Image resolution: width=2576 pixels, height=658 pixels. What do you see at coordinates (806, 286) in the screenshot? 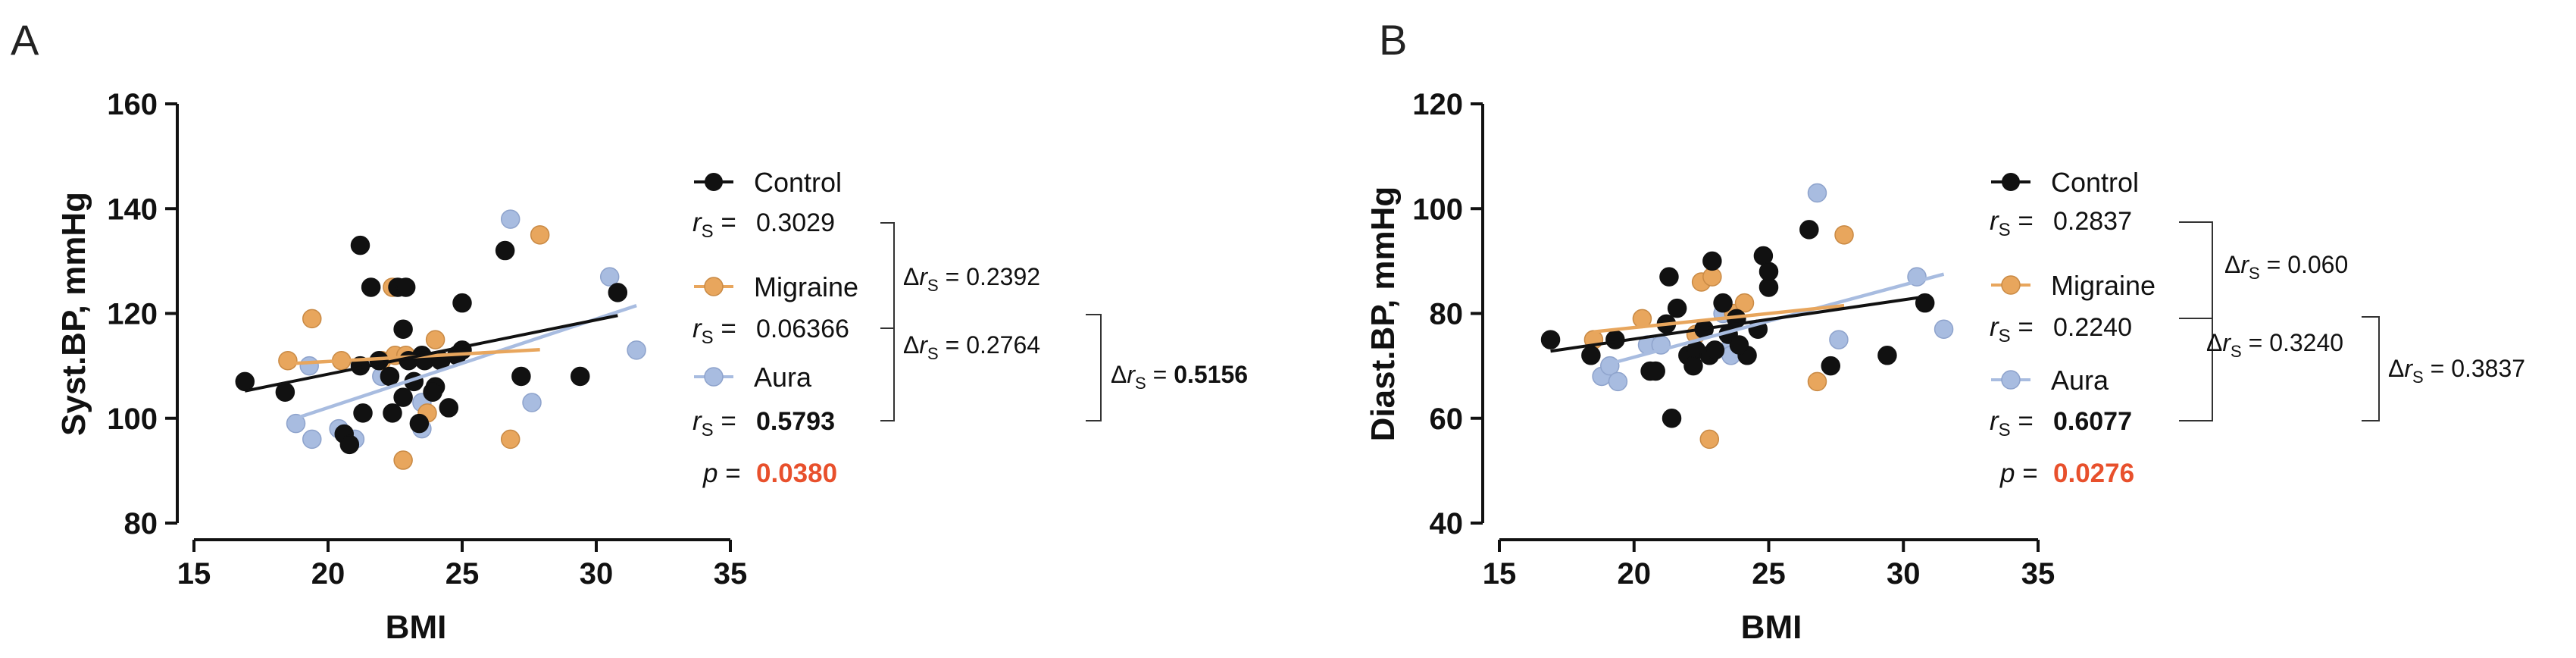
I see `legend-label: Migraine` at bounding box center [806, 286].